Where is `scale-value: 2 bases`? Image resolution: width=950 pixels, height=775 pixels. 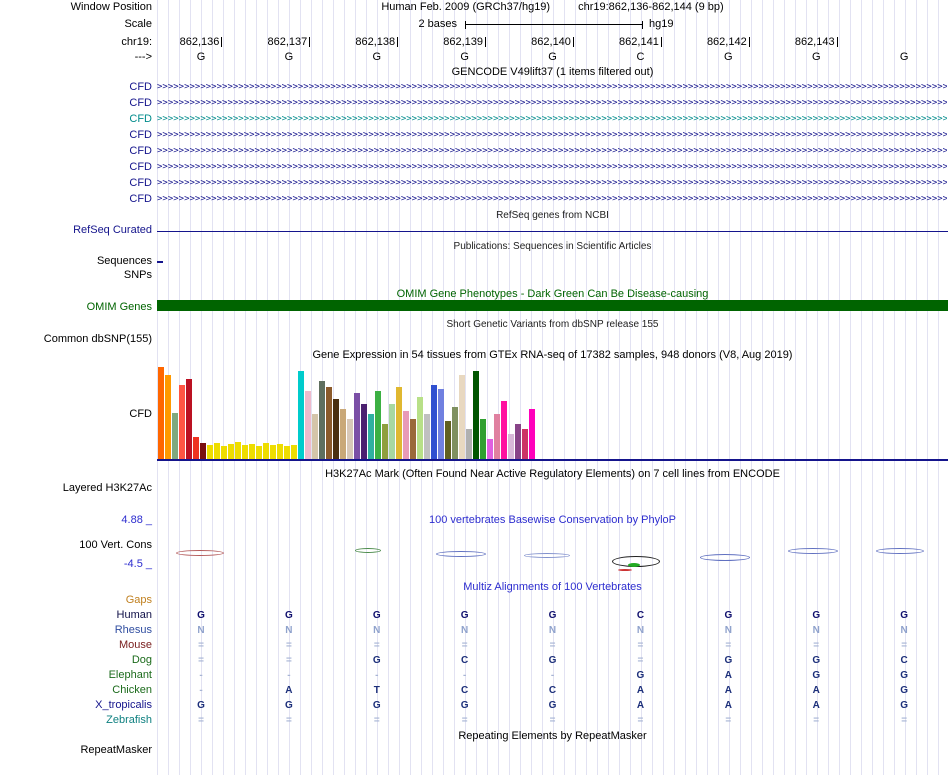 scale-value: 2 bases is located at coordinates (437, 24).